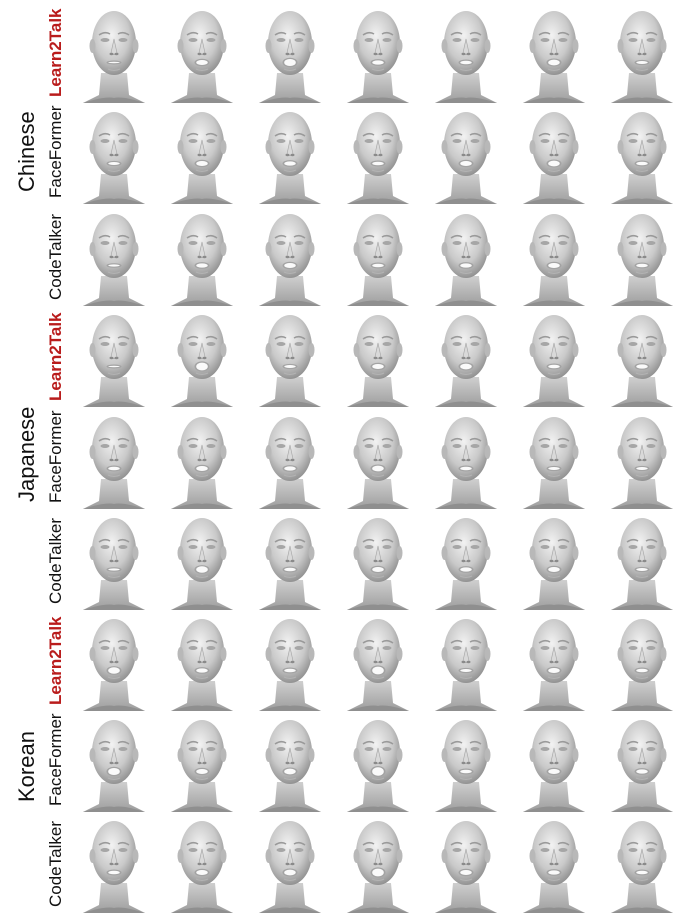 This screenshot has height=913, width=689. Describe the element at coordinates (26, 152) in the screenshot. I see `language-label-chinese: Chinese` at that location.